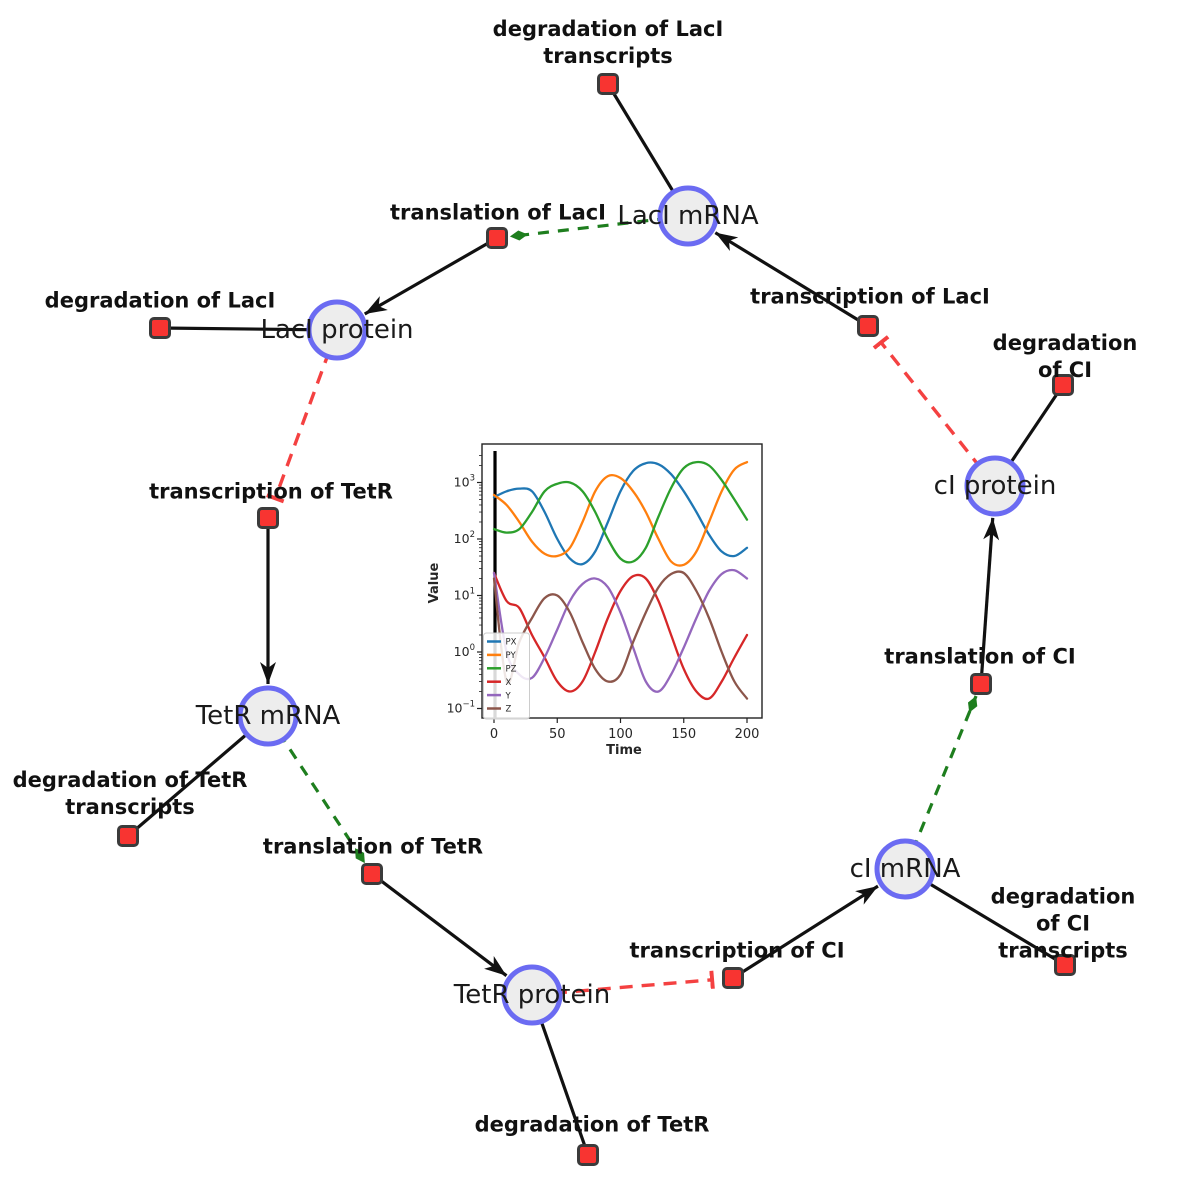 The width and height of the screenshot is (1189, 1200). What do you see at coordinates (557, 734) in the screenshot?
I see `x-tick-label: 50` at bounding box center [557, 734].